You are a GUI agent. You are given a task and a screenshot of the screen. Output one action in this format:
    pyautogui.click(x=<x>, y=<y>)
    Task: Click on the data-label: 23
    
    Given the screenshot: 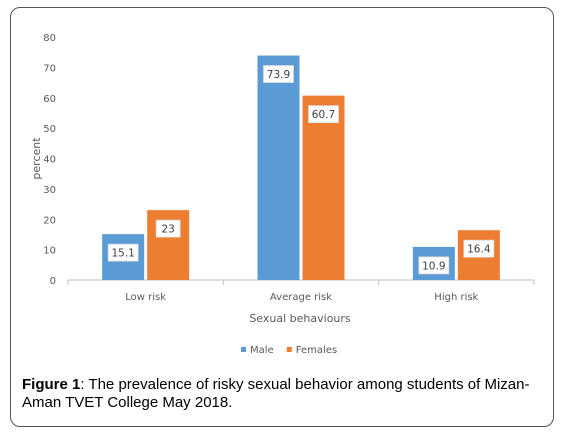 What is the action you would take?
    pyautogui.click(x=167, y=230)
    